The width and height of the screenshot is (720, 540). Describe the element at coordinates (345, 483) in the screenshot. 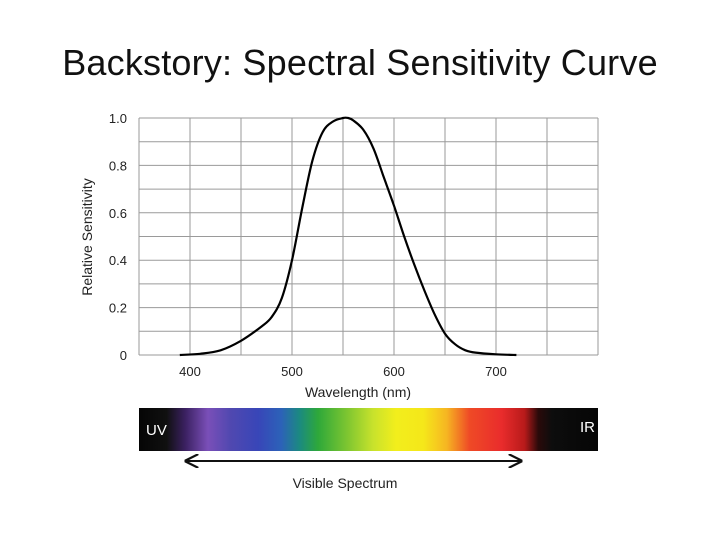

I see `visible-spectrum-caption: Visible Spectrum` at that location.